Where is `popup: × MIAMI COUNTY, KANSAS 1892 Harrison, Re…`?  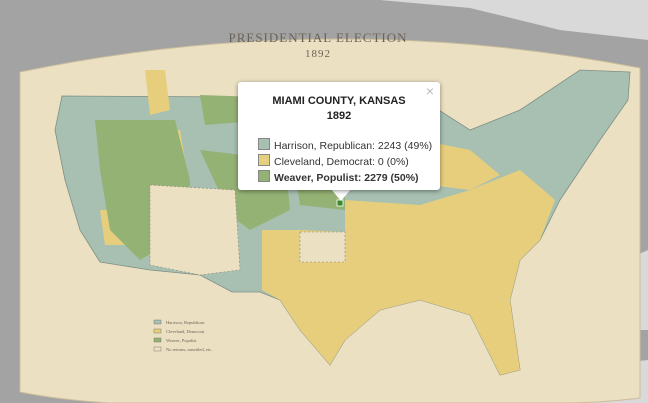
popup: × MIAMI COUNTY, KANSAS 1892 Harrison, Re… is located at coordinates (339, 136).